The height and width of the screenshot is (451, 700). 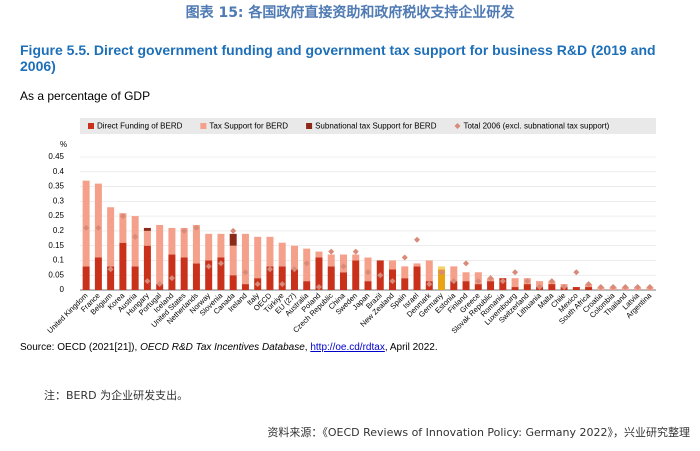 What do you see at coordinates (62, 289) in the screenshot?
I see `y-tick-label: 0` at bounding box center [62, 289].